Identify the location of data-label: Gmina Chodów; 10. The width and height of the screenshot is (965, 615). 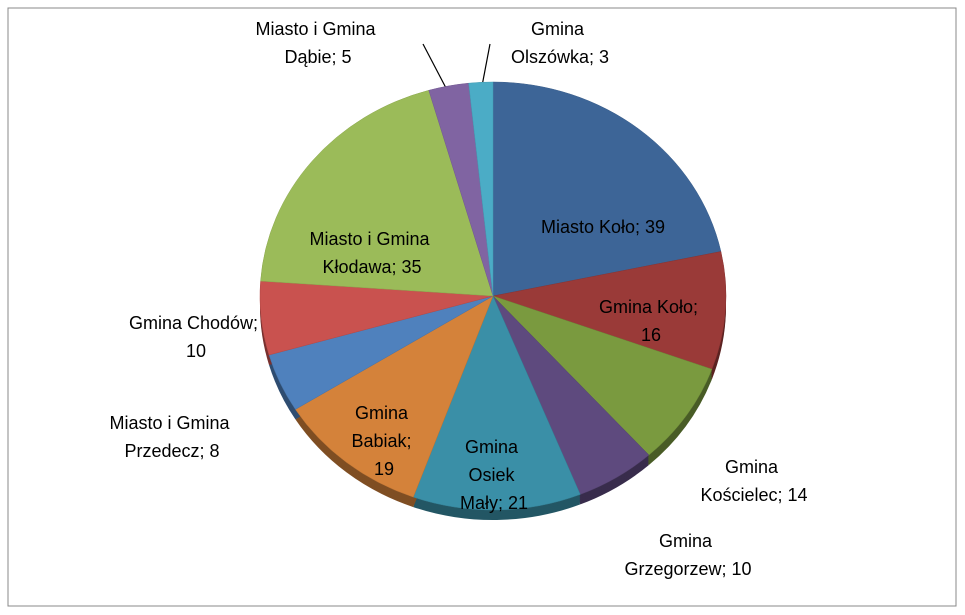
(196, 337).